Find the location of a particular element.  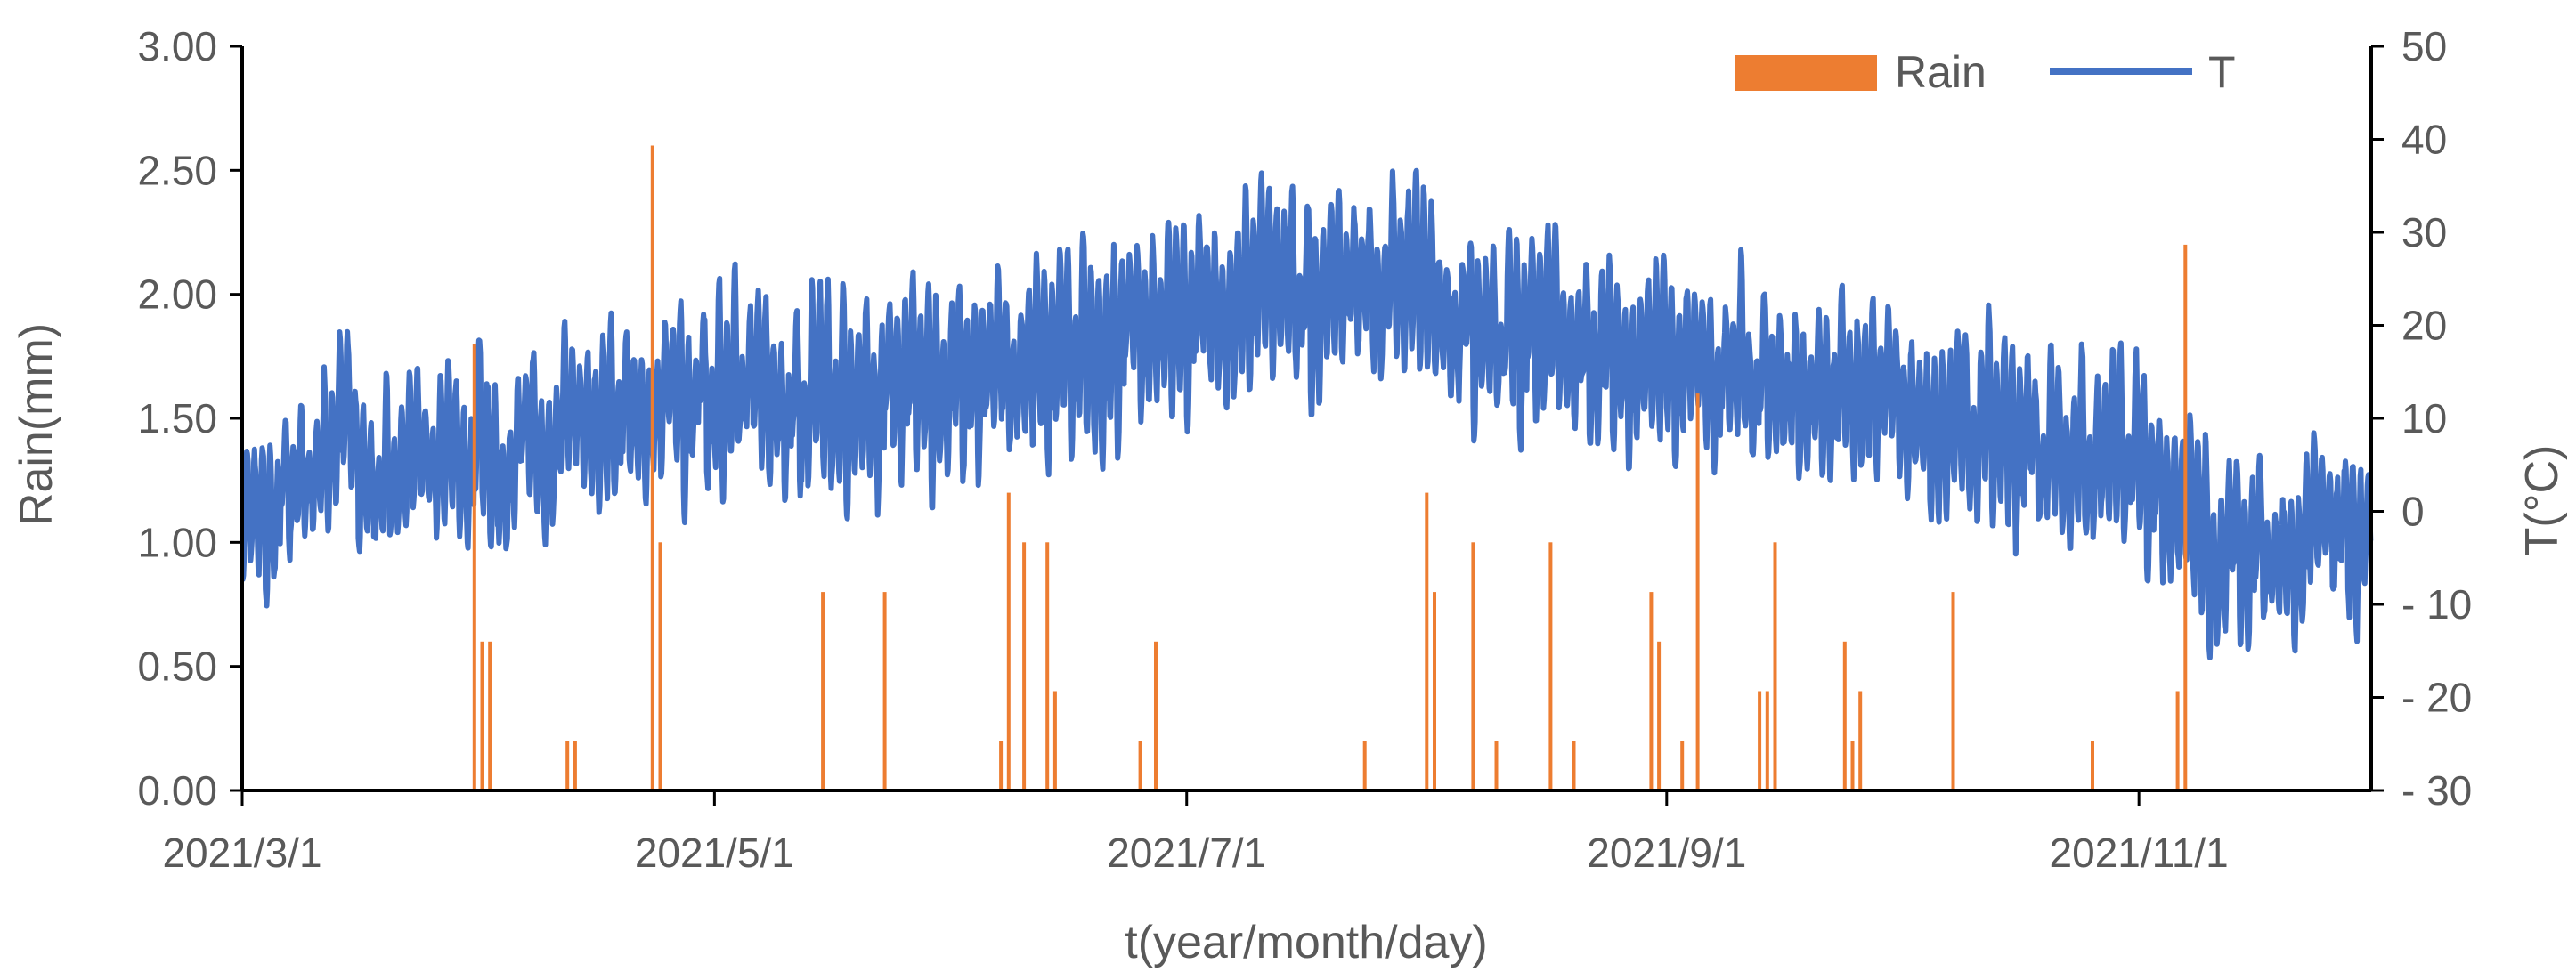

y-left-tick-label: 2.00 is located at coordinates (177, 294).